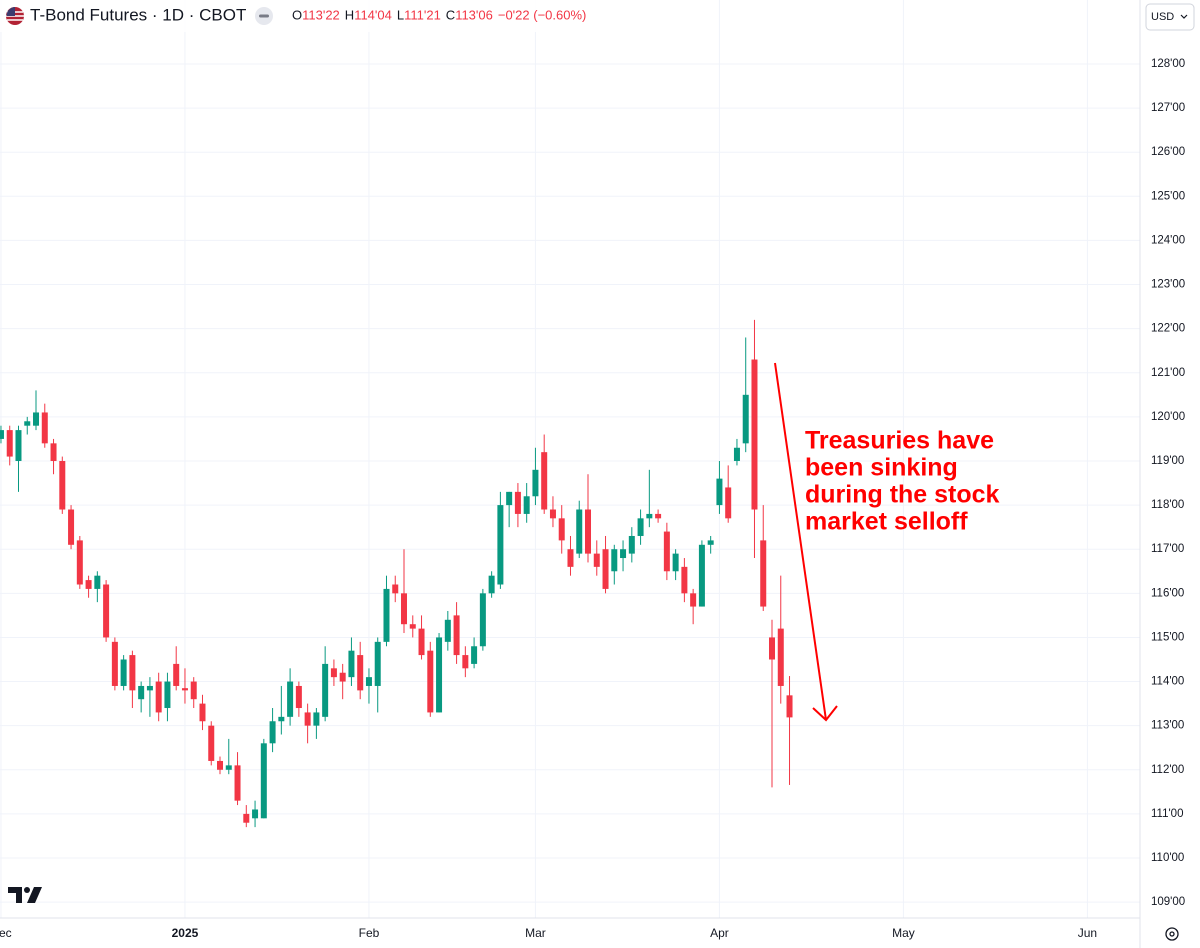 The image size is (1200, 948). I want to click on x-tick-label: Apr, so click(719, 933).